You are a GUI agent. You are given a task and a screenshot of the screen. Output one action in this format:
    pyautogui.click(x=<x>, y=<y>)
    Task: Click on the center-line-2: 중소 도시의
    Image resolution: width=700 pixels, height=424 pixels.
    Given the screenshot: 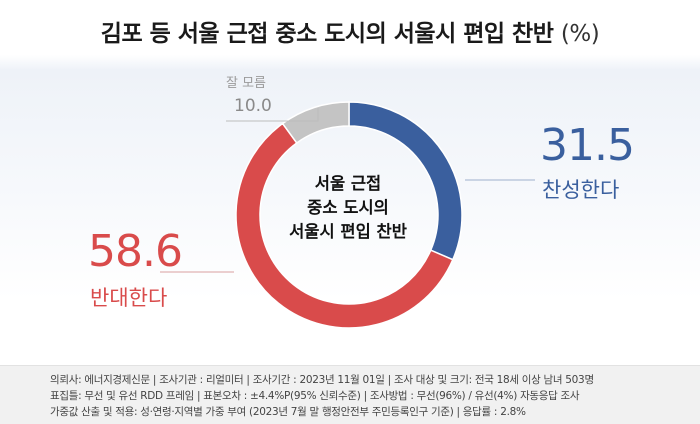 What is the action you would take?
    pyautogui.click(x=348, y=207)
    